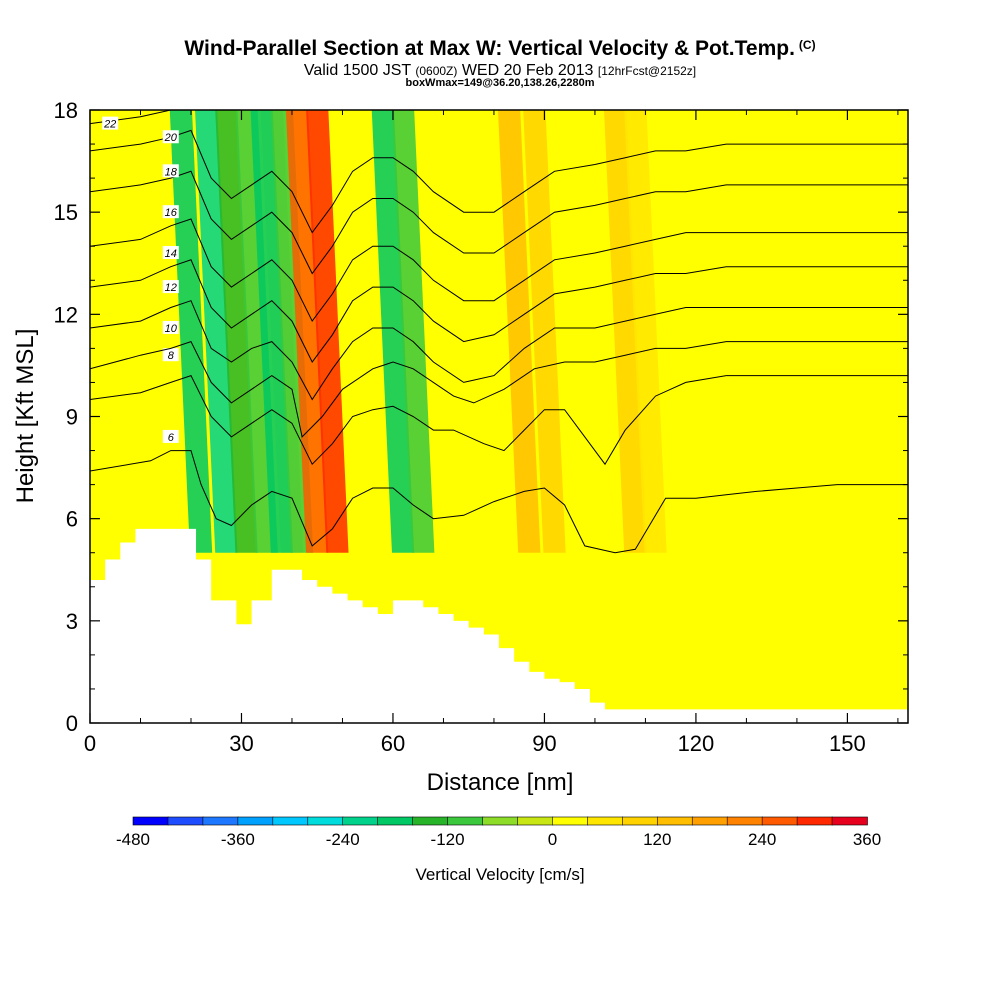 This screenshot has height=1000, width=1000. I want to click on contour-label: 12, so click(170, 287).